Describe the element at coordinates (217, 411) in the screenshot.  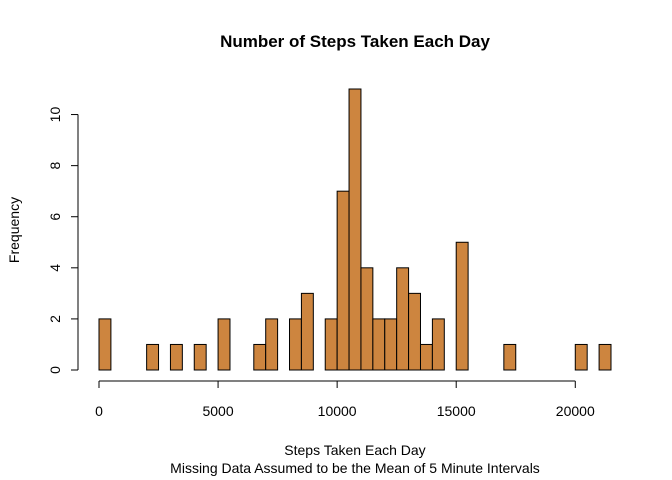
I see `x-tick-label: 5000` at that location.